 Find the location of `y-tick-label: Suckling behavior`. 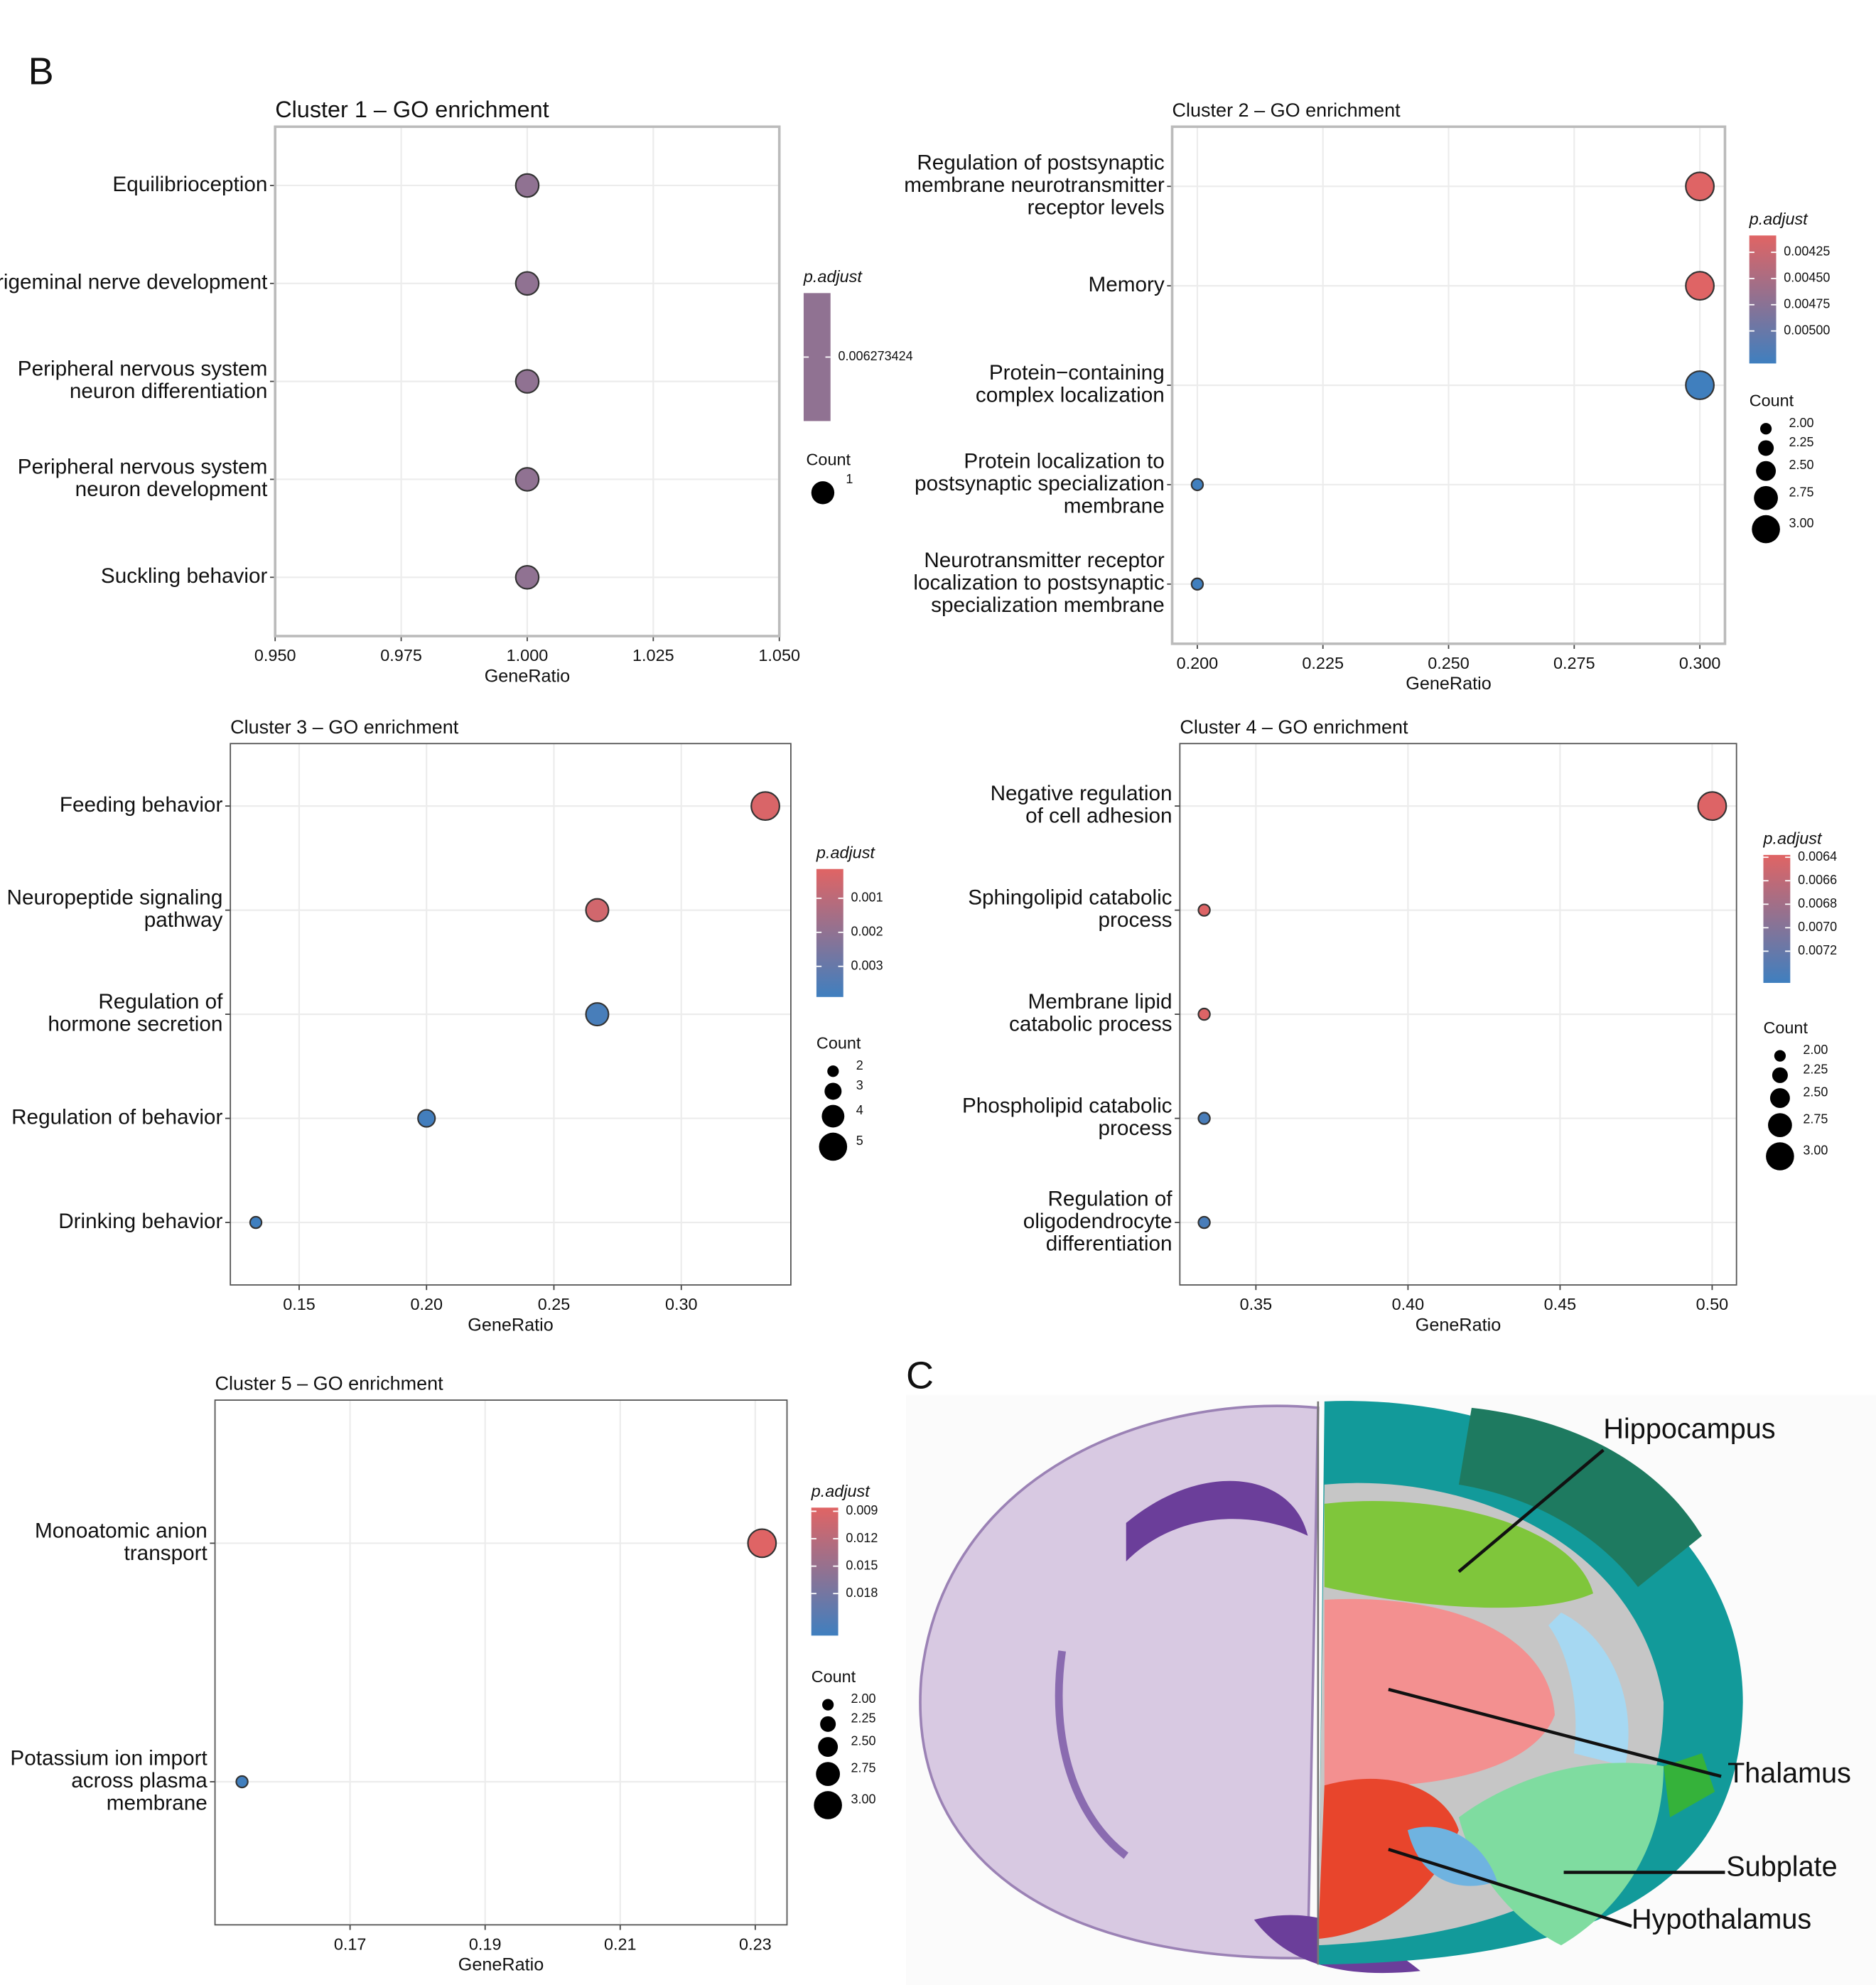

y-tick-label: Suckling behavior is located at coordinates (184, 576).